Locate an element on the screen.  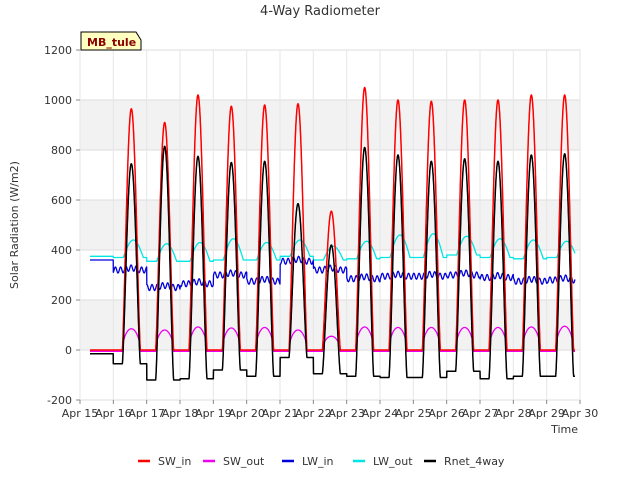
legend-label: Rnet_4way is located at coordinates (474, 461).